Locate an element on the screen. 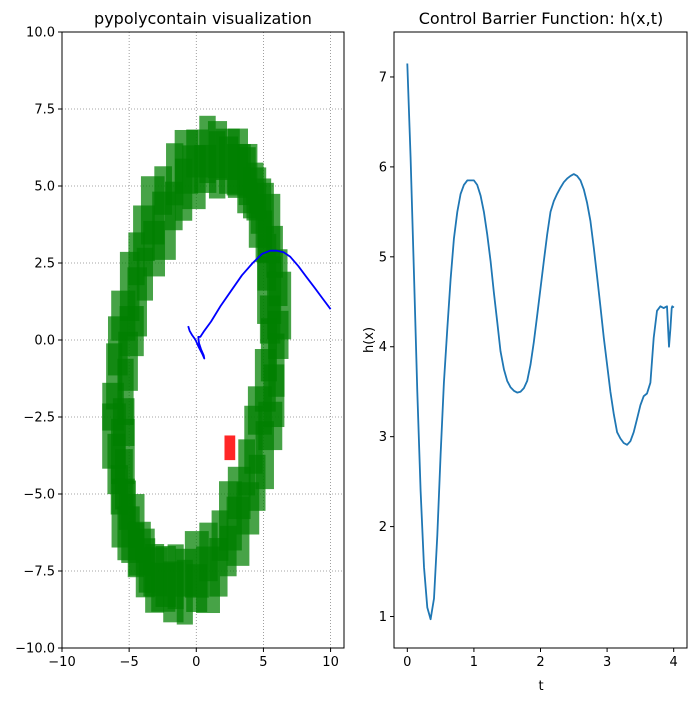 This screenshot has width=692, height=701. right-chart-title: Control Barrier Function: h(x,t) is located at coordinates (541, 18).